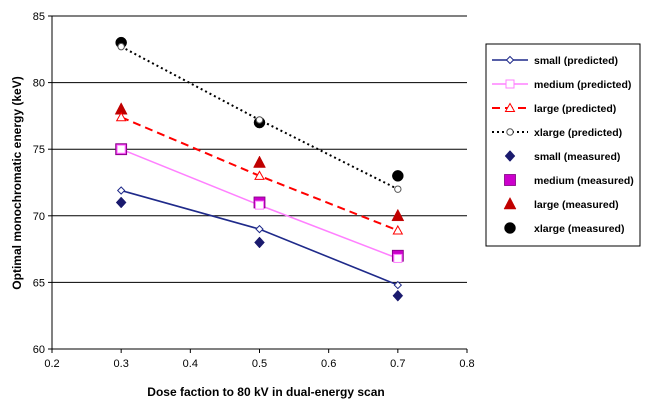 This screenshot has width=647, height=406. I want to click on y-tick-label-4: 80, so click(39, 84).